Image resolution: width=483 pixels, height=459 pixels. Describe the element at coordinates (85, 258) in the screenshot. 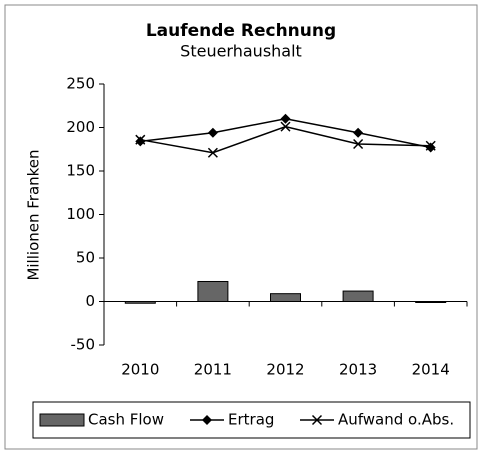

I see `y-tick-label: 50` at that location.